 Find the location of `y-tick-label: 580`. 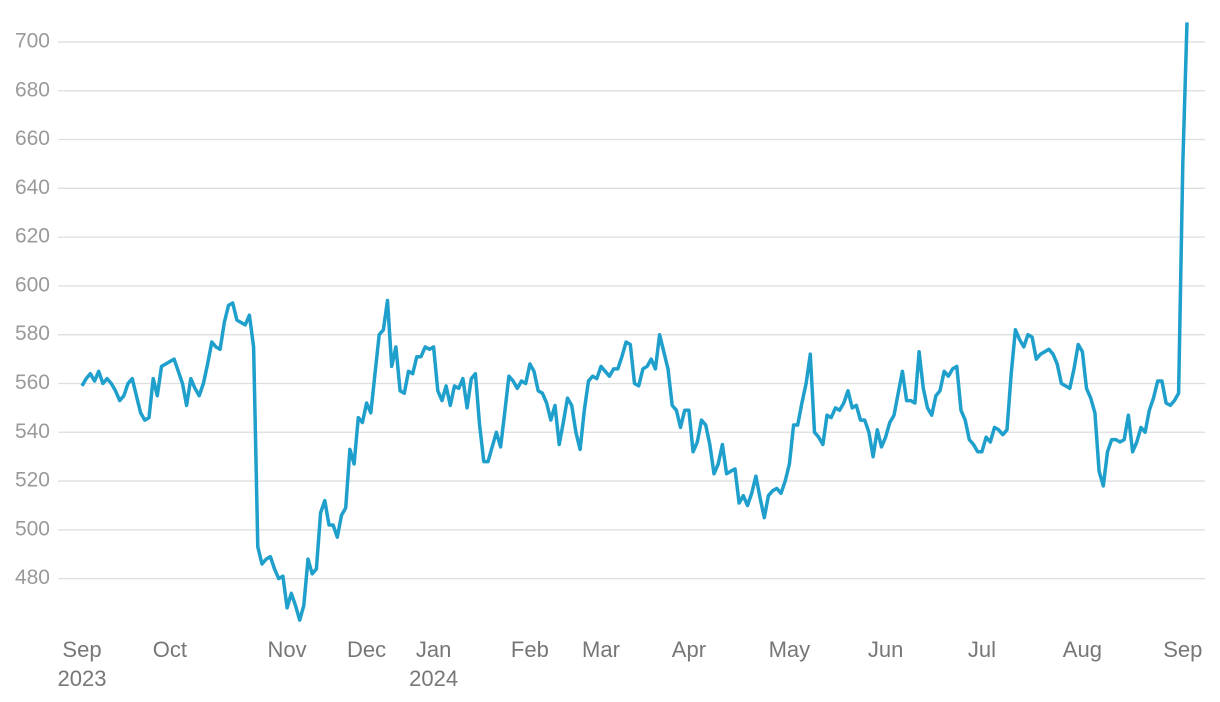

y-tick-label: 580 is located at coordinates (32, 333).